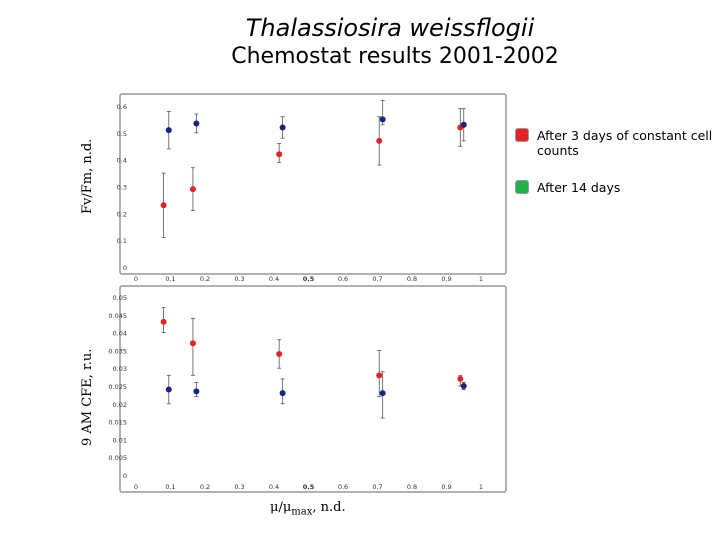 This screenshot has width=720, height=540. Describe the element at coordinates (522, 187) in the screenshot. I see `legend-swatch-green` at that location.